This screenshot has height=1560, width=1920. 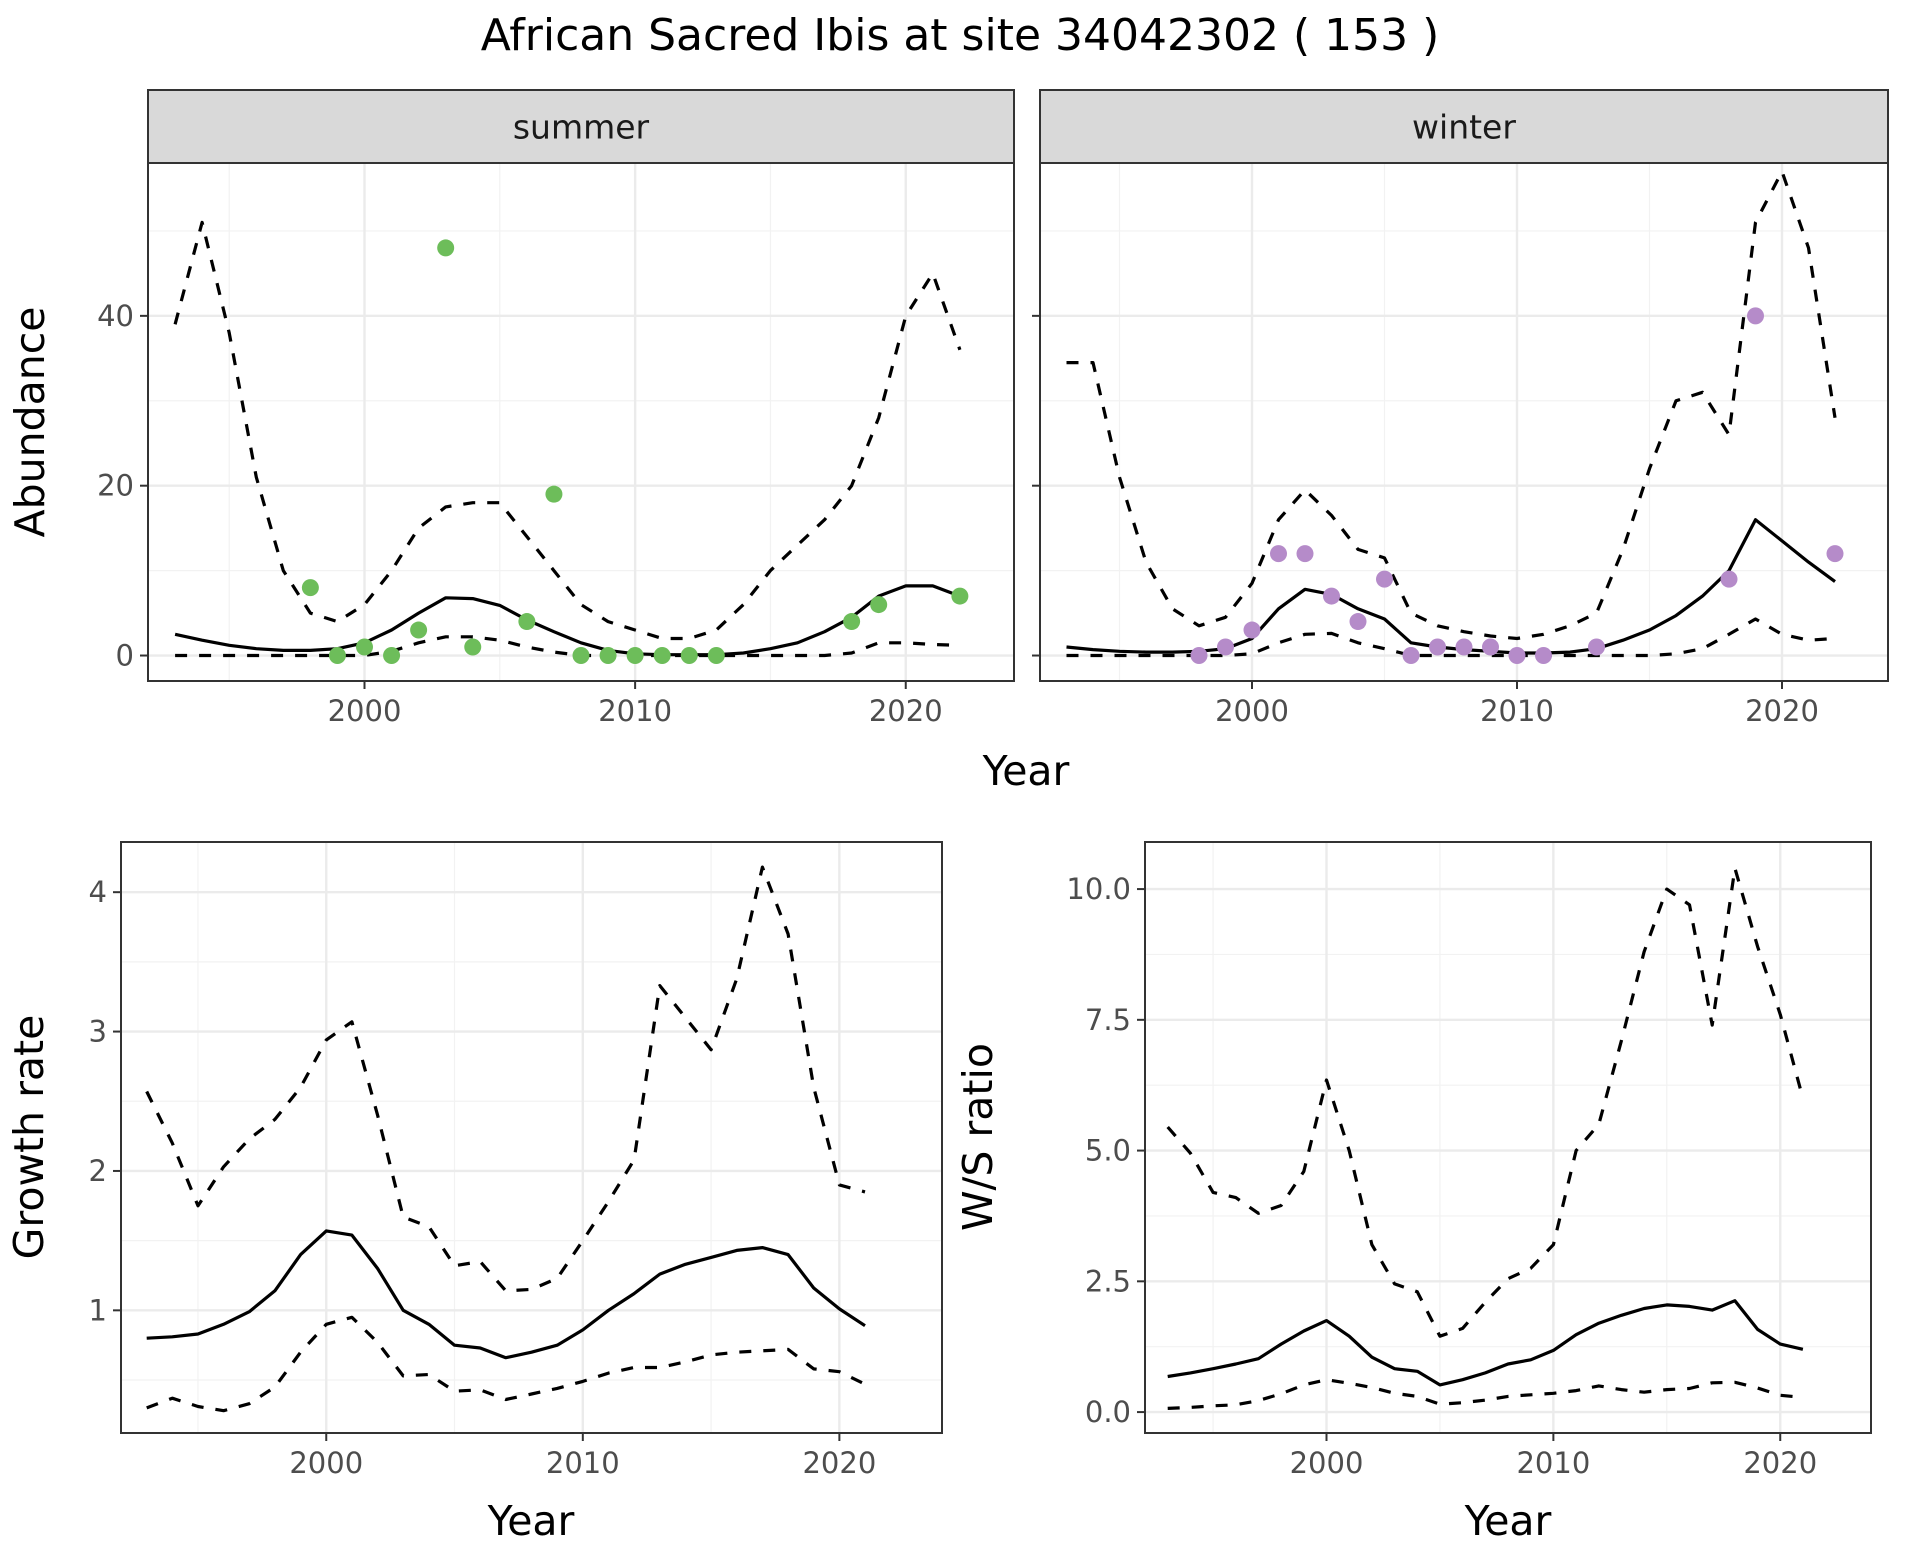 What do you see at coordinates (1108, 1412) in the screenshot?
I see `y-tick-label: 0.0` at bounding box center [1108, 1412].